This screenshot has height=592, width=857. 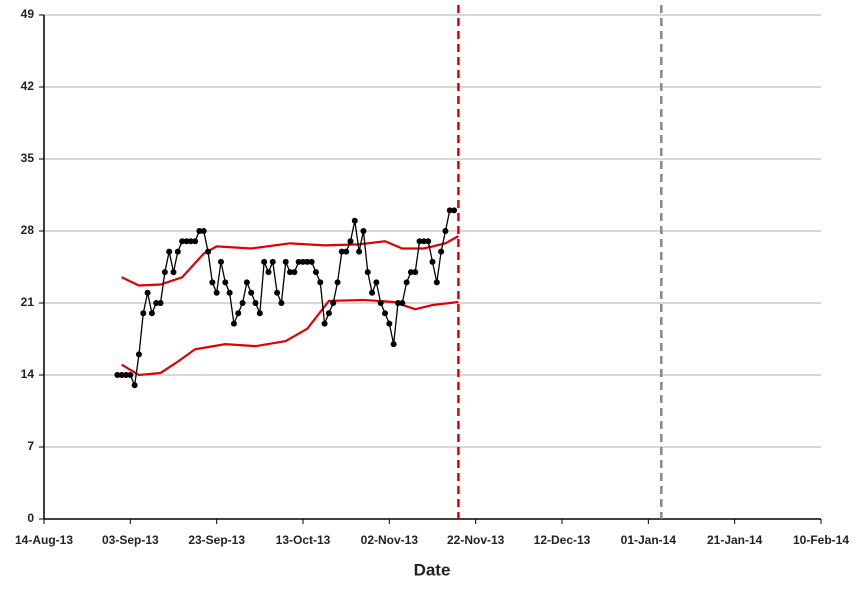 What do you see at coordinates (735, 540) in the screenshot?
I see `x-tick-label: 21-Jan-14` at bounding box center [735, 540].